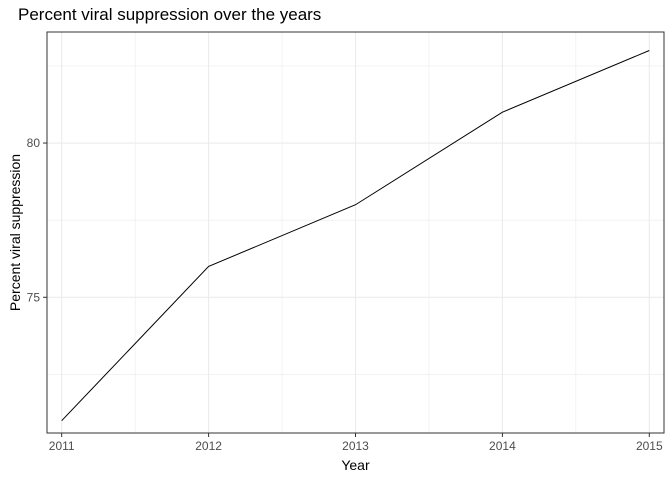  What do you see at coordinates (170, 14) in the screenshot?
I see `chart-title: Percent viral suppression over the years` at bounding box center [170, 14].